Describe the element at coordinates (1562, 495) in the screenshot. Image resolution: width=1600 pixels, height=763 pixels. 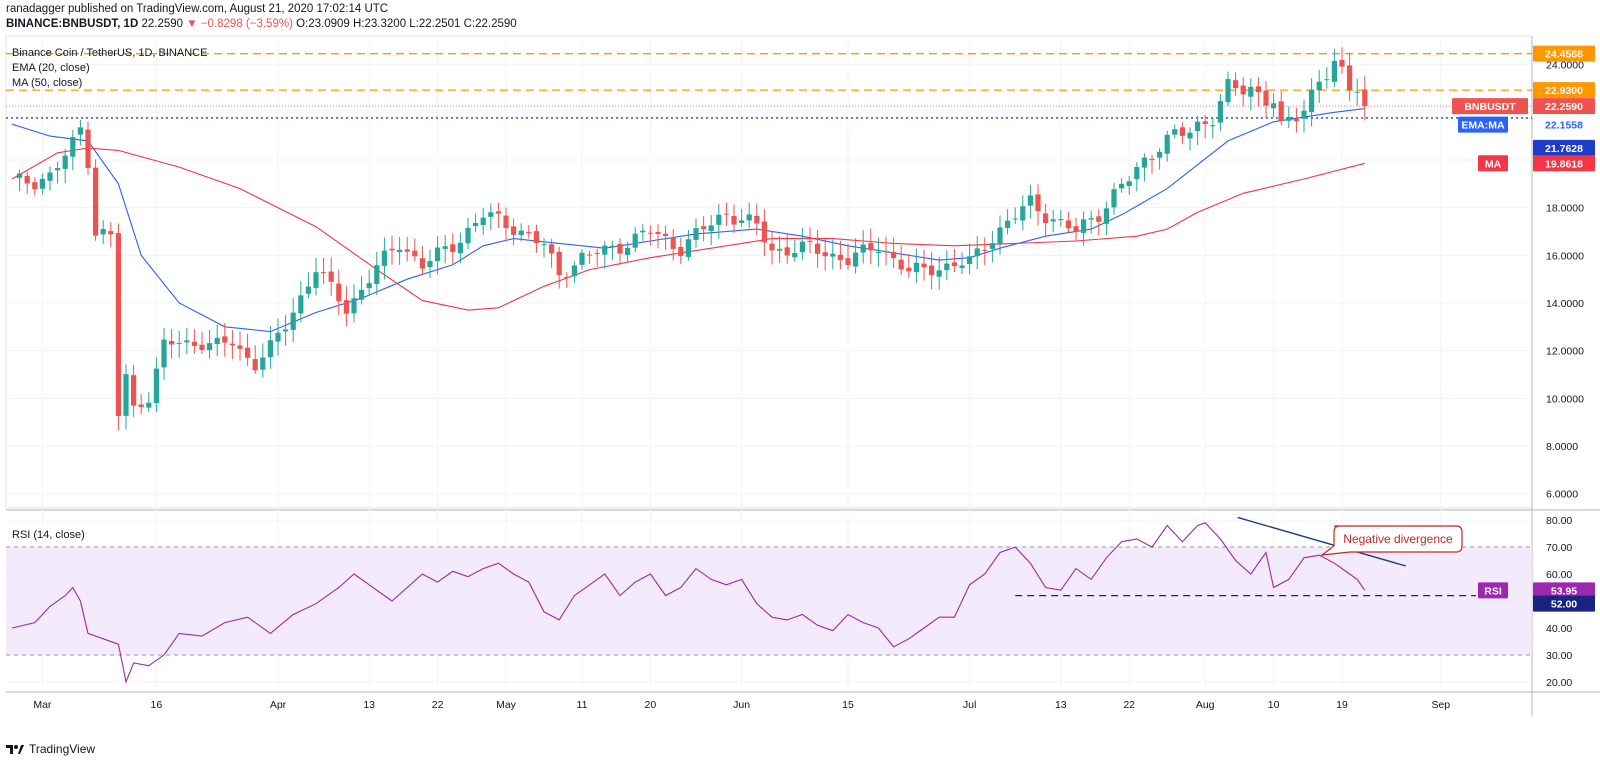
I see `price-tick-label: 6.0000` at that location.